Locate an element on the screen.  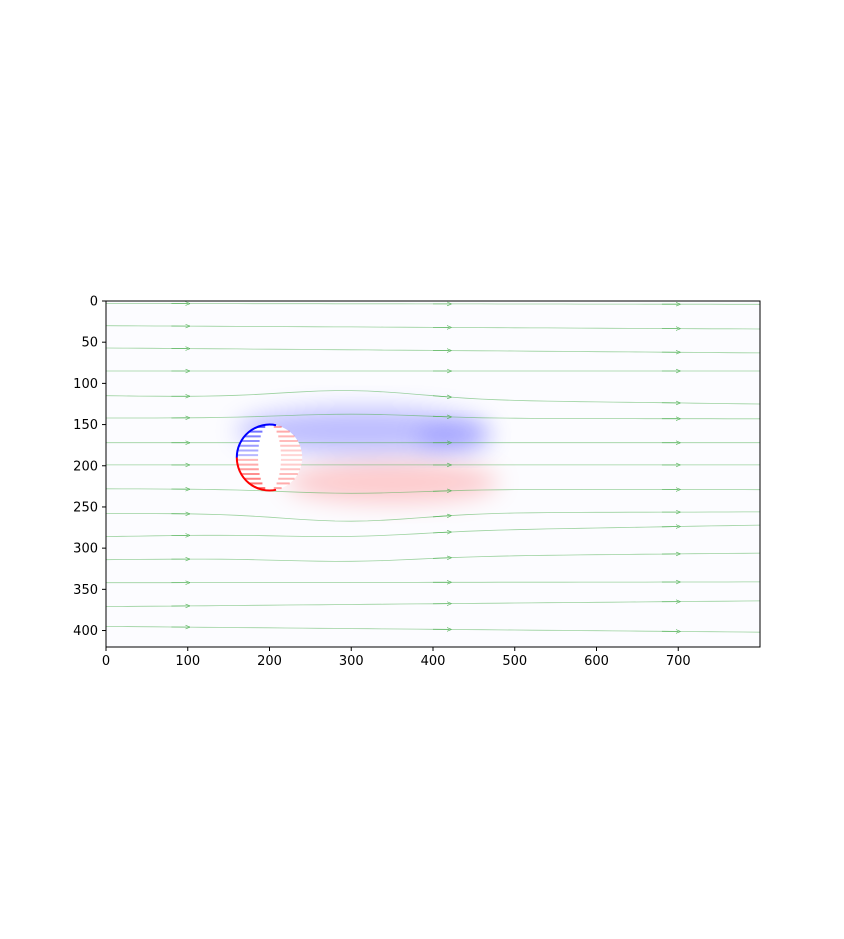
x-tick-label: 700 is located at coordinates (678, 661).